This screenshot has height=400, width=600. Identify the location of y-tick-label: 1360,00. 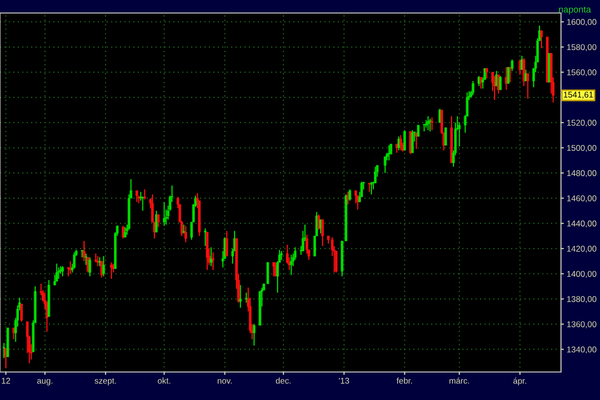
(581, 324).